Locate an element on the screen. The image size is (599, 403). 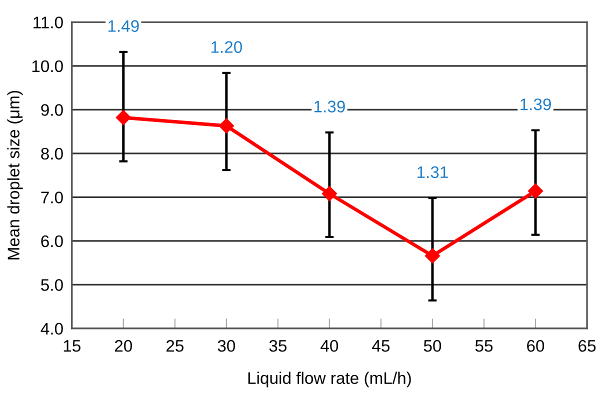
annotation: 1.31 is located at coordinates (433, 172).